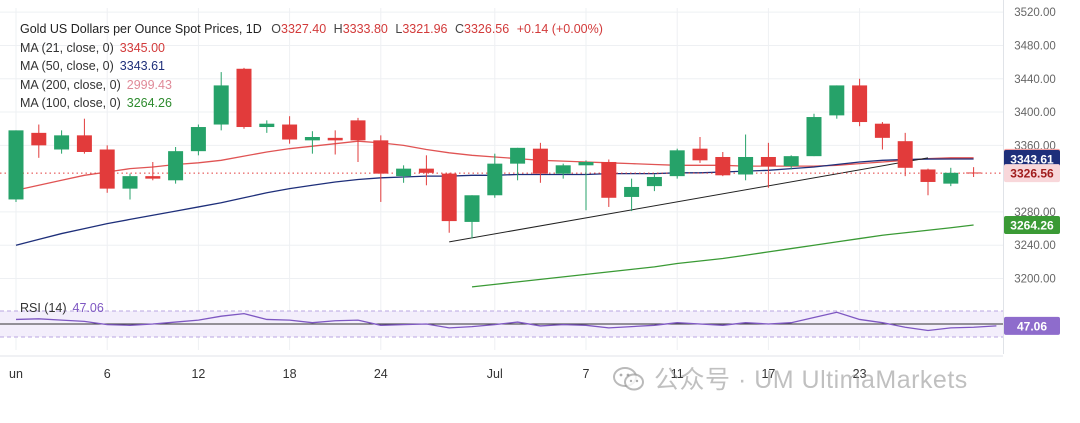 The image size is (1080, 423). Describe the element at coordinates (142, 66) in the screenshot. I see `ma50-value: 3343.61` at that location.